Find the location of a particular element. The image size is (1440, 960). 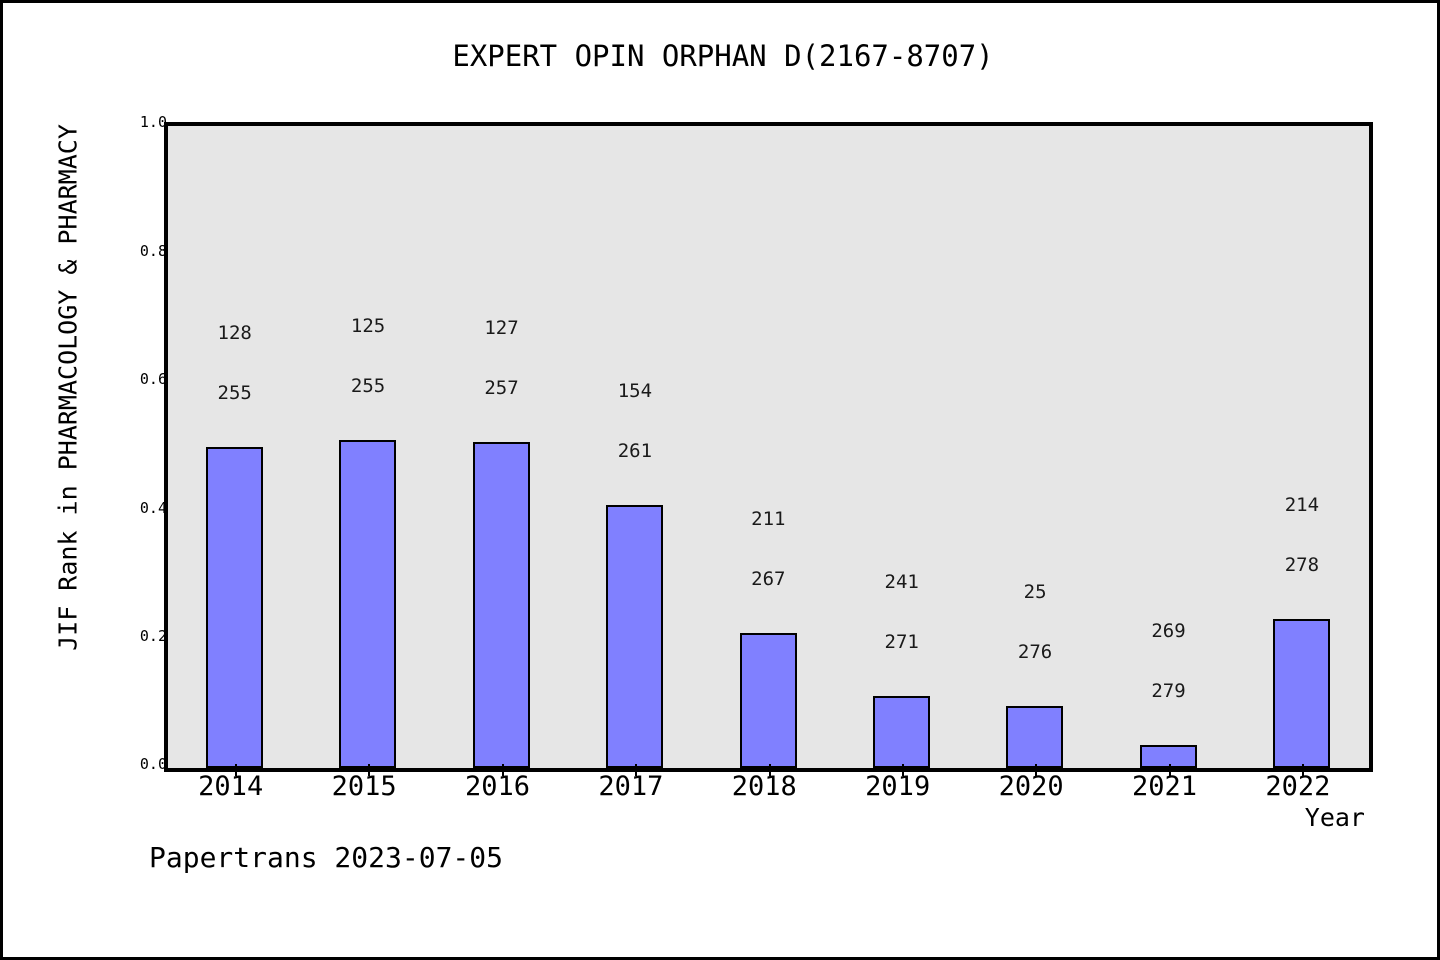

bar-2014 is located at coordinates (234, 607).